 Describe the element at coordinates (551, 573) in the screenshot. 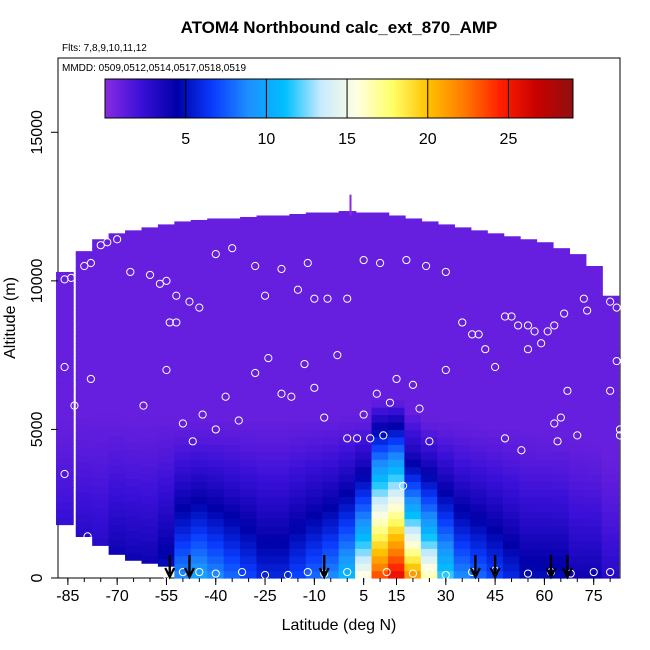

I see `arrow-head` at that location.